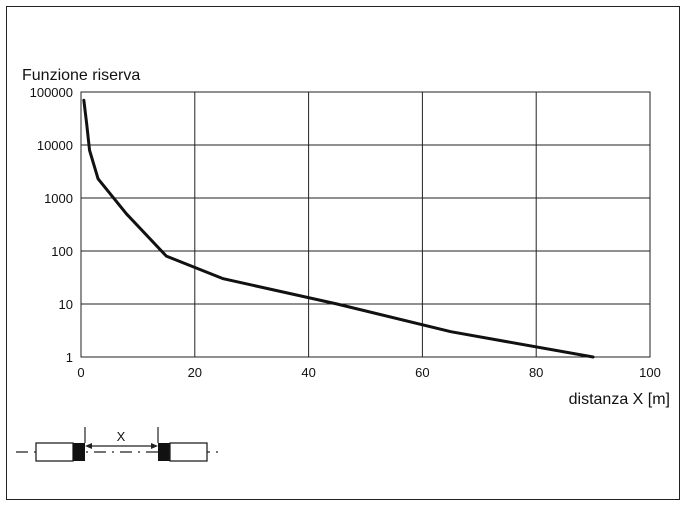 This screenshot has width=687, height=507. I want to click on y-tick-label: 100, so click(62, 251).